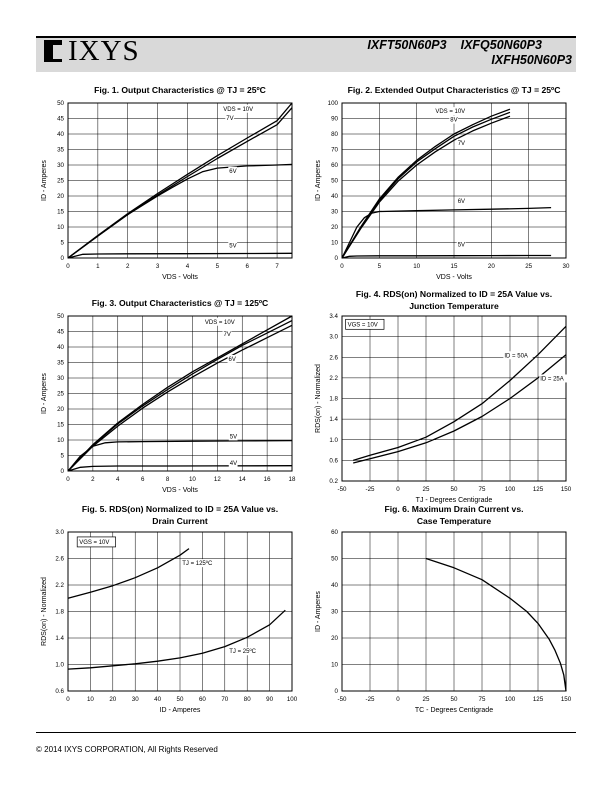 This screenshot has height=792, width=612. What do you see at coordinates (469, 53) in the screenshot?
I see `part-numbers: IXFT50N60P3 IXFQ50N60P3 IXFH50N60P3` at bounding box center [469, 53].